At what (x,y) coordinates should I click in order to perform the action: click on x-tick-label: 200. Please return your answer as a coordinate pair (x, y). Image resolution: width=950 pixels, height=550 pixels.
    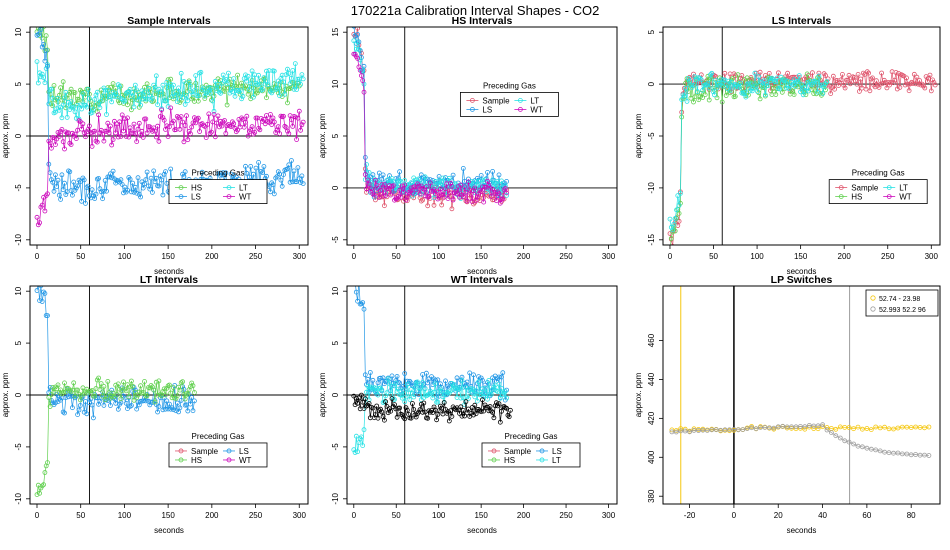
    Looking at the image, I should click on (524, 515).